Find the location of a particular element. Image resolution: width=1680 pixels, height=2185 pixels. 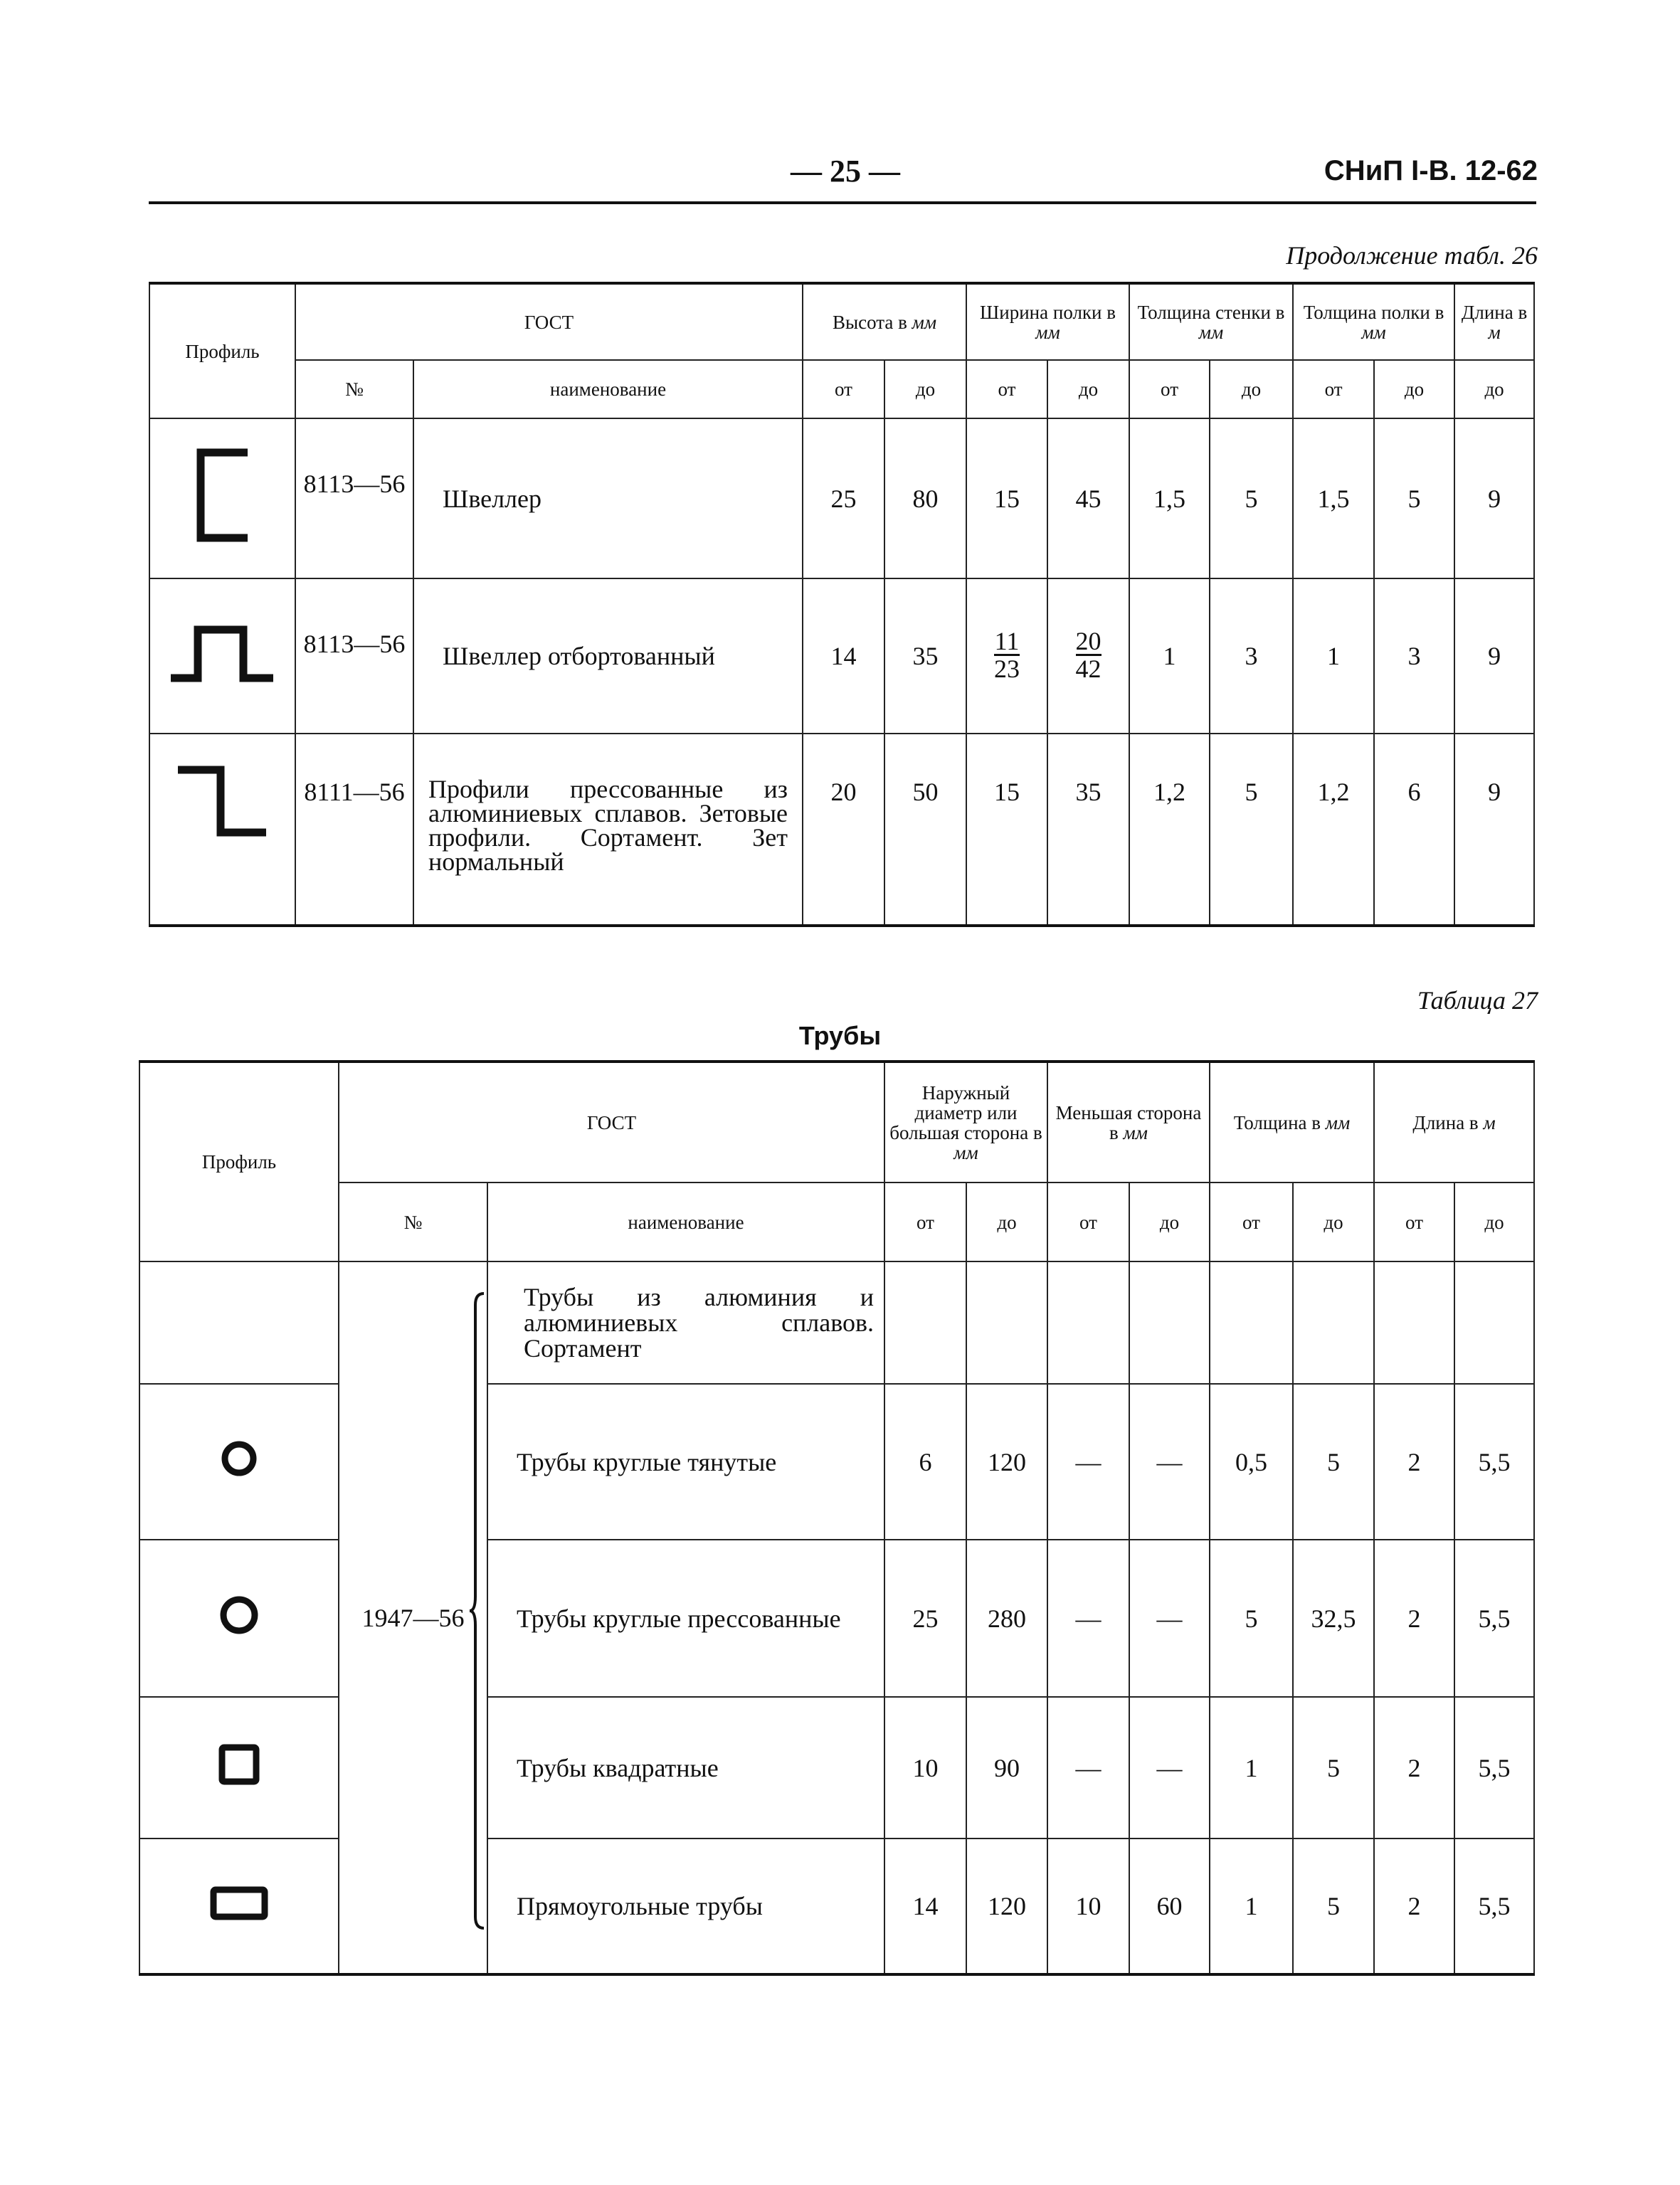

header-length: Длина в м is located at coordinates (1454, 1122).